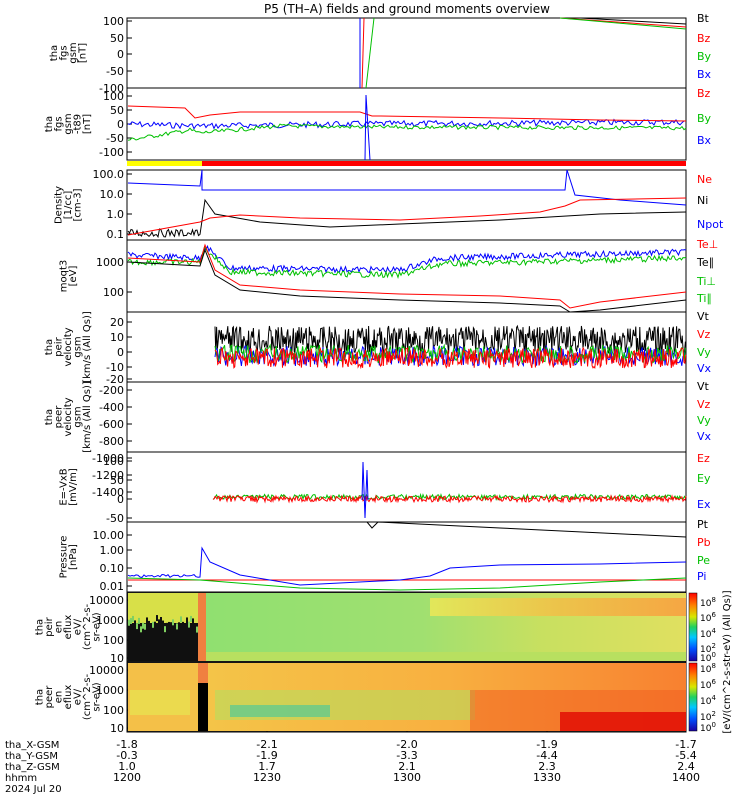 Image resolution: width=750 pixels, height=800 pixels. What do you see at coordinates (63, 486) in the screenshot?
I see `y-label: E=-VxB` at bounding box center [63, 486].